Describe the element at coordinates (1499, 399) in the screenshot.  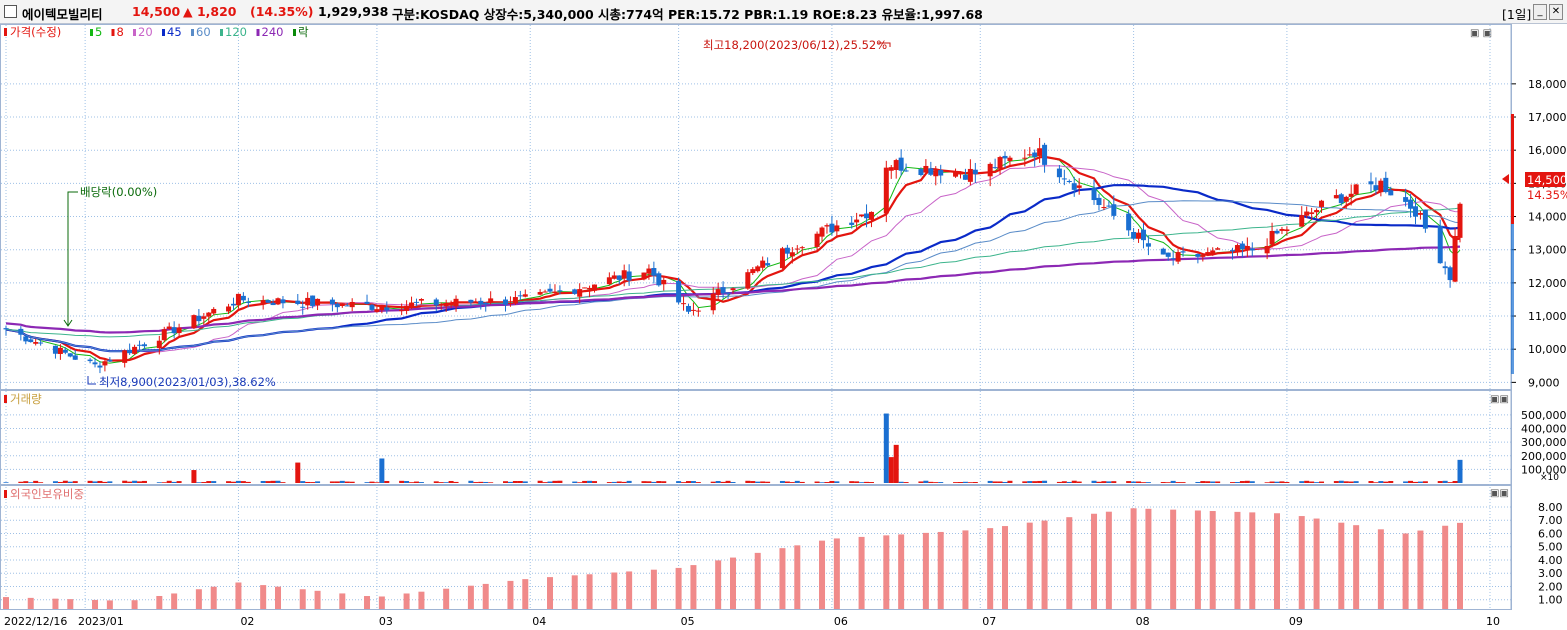
I see `volume-menu-icon: ▣▣` at that location.